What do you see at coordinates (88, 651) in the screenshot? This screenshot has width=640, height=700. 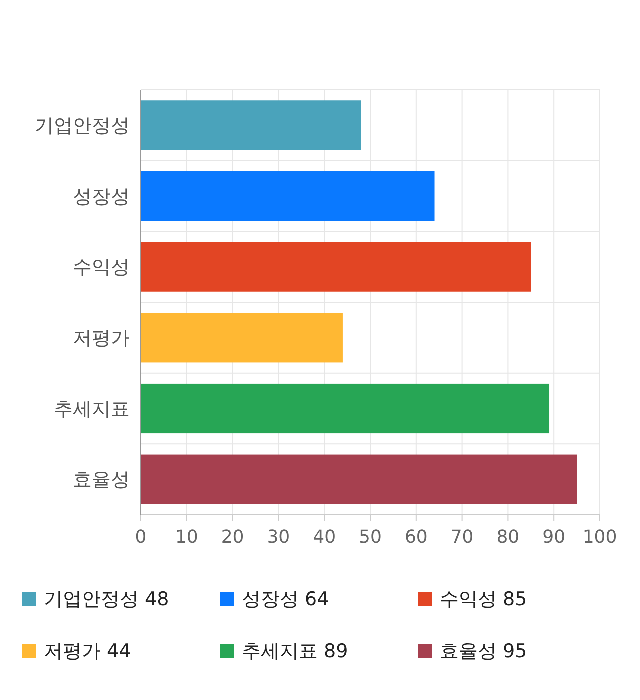 I see `legend-label: 저평가 44` at bounding box center [88, 651].